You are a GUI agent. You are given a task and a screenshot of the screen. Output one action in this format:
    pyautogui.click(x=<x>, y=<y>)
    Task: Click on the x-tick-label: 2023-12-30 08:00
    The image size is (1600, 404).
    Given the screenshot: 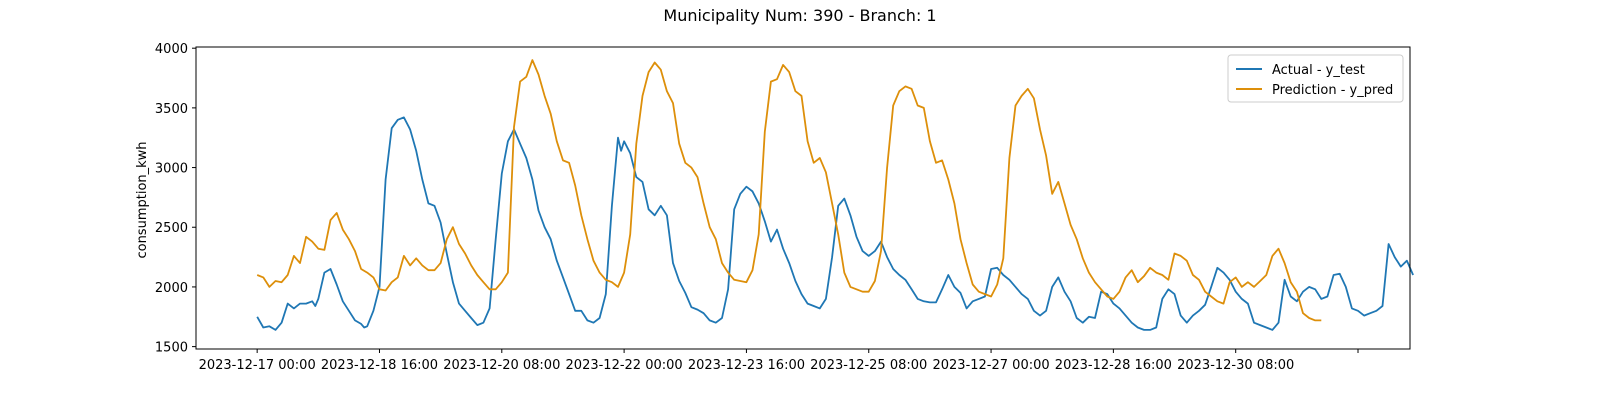 What is the action you would take?
    pyautogui.click(x=1235, y=365)
    